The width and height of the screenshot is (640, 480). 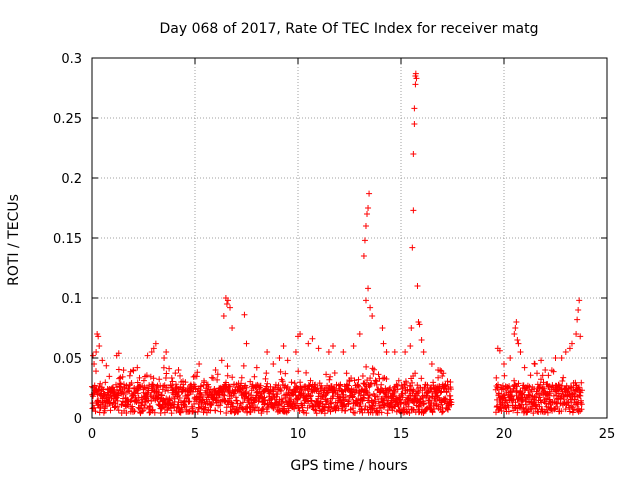 What do you see at coordinates (337, 388) in the screenshot?
I see `roti-baseline-crosses` at bounding box center [337, 388].